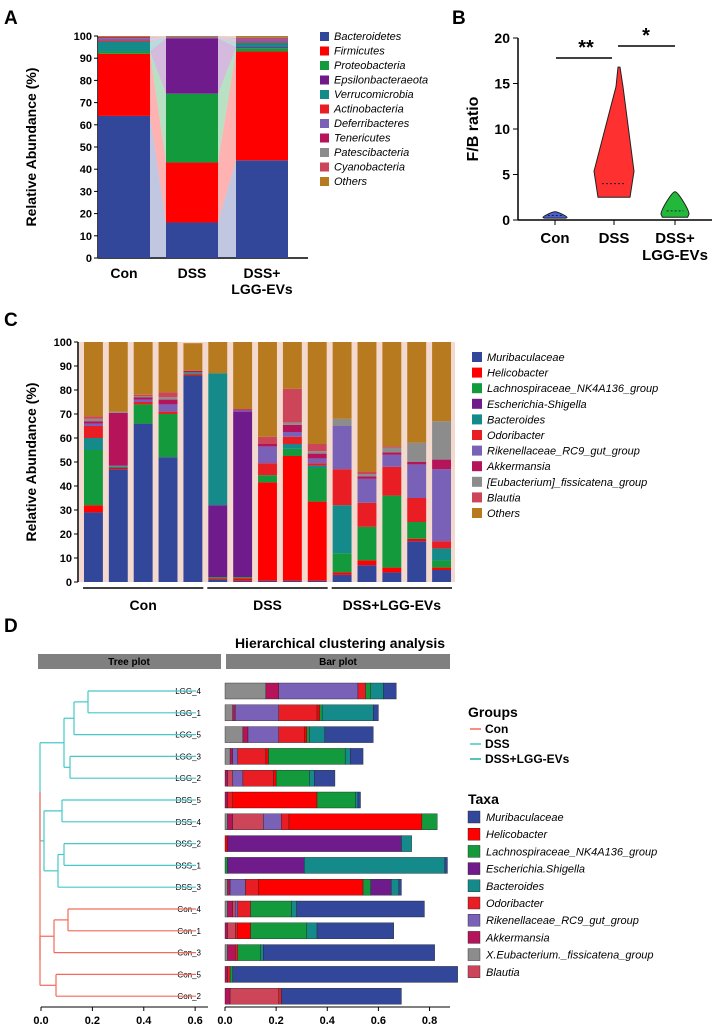 The width and height of the screenshot is (725, 1035). Describe the element at coordinates (502, 129) in the screenshot. I see `b-y-tick-label: 10` at that location.